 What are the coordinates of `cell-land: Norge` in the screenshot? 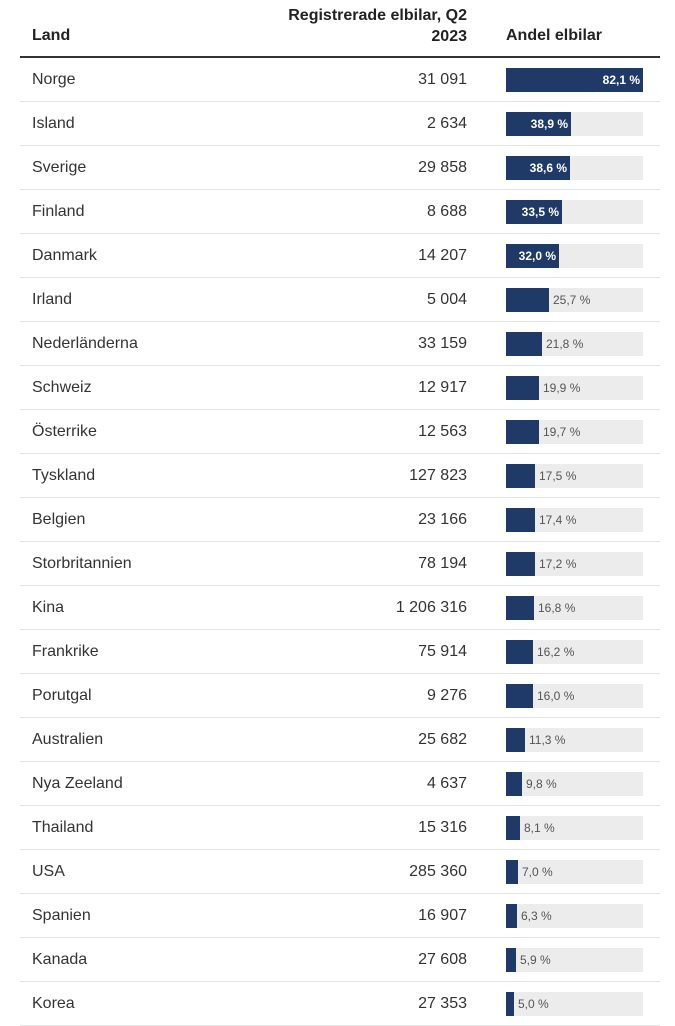 It's located at (54, 79).